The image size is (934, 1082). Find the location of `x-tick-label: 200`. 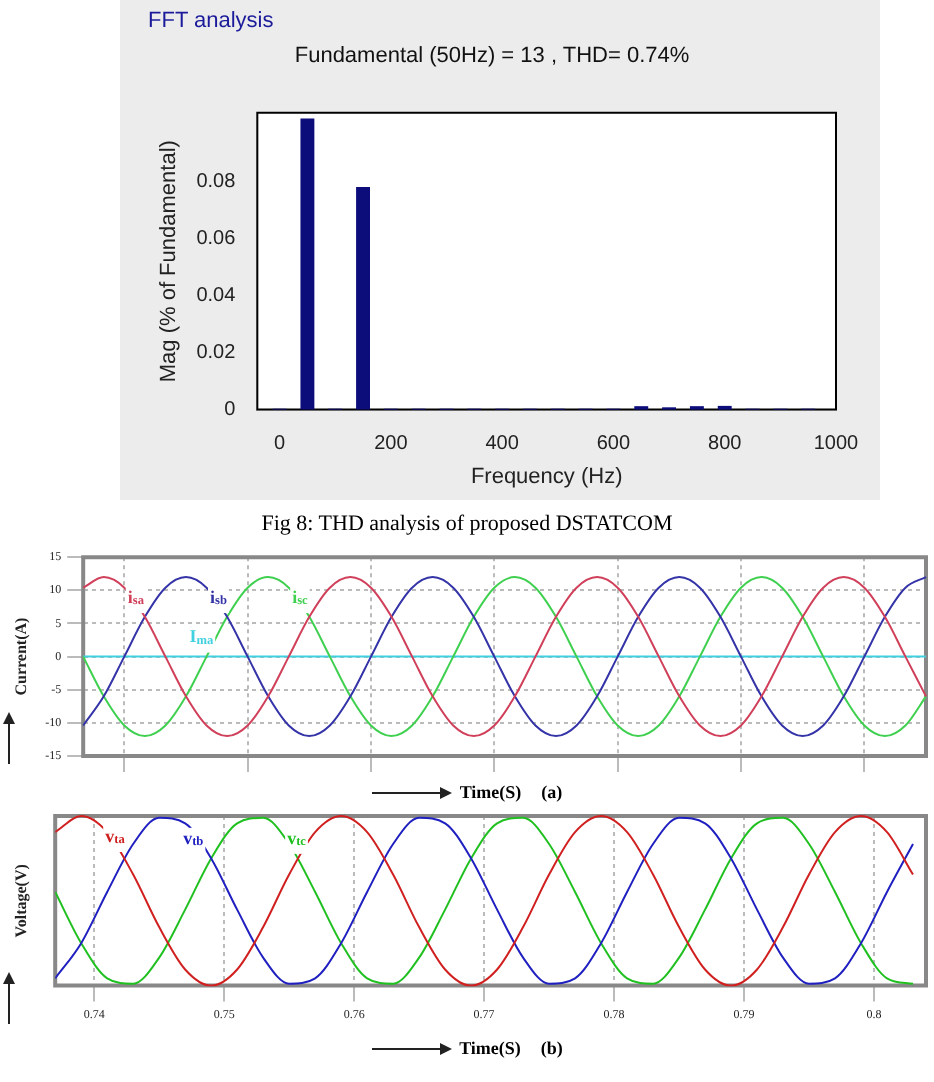

x-tick-label: 200 is located at coordinates (391, 444).